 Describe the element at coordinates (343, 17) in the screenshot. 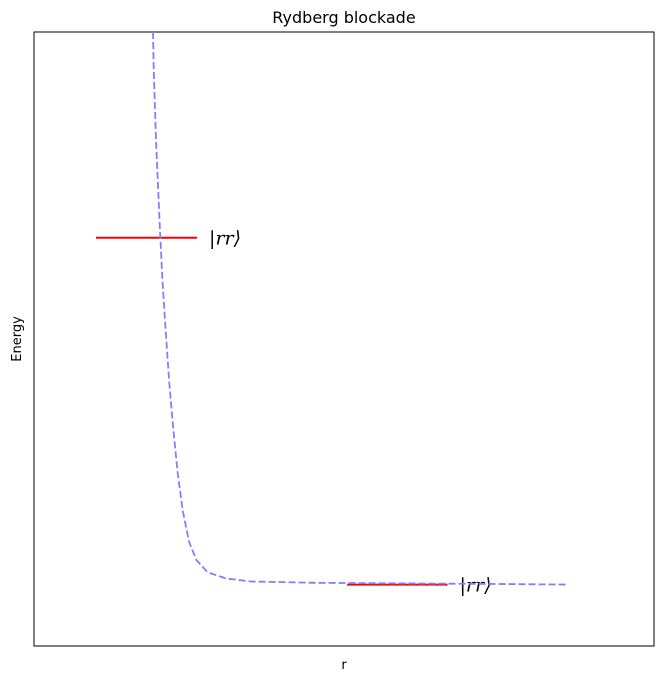

I see `chart-title: Rydberg blockade` at that location.